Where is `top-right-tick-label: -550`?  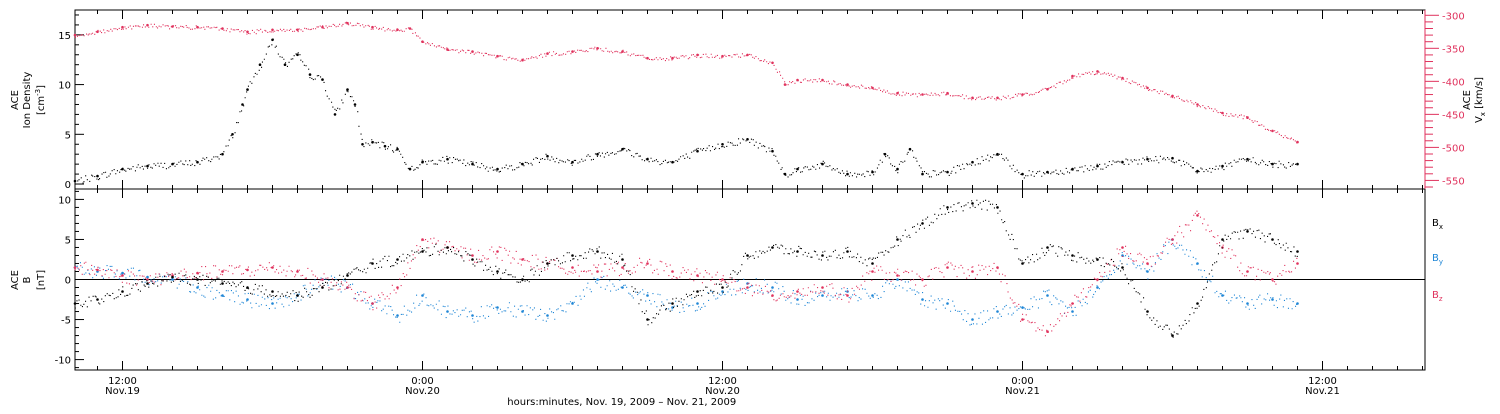 top-right-tick-label: -550 is located at coordinates (1453, 181).